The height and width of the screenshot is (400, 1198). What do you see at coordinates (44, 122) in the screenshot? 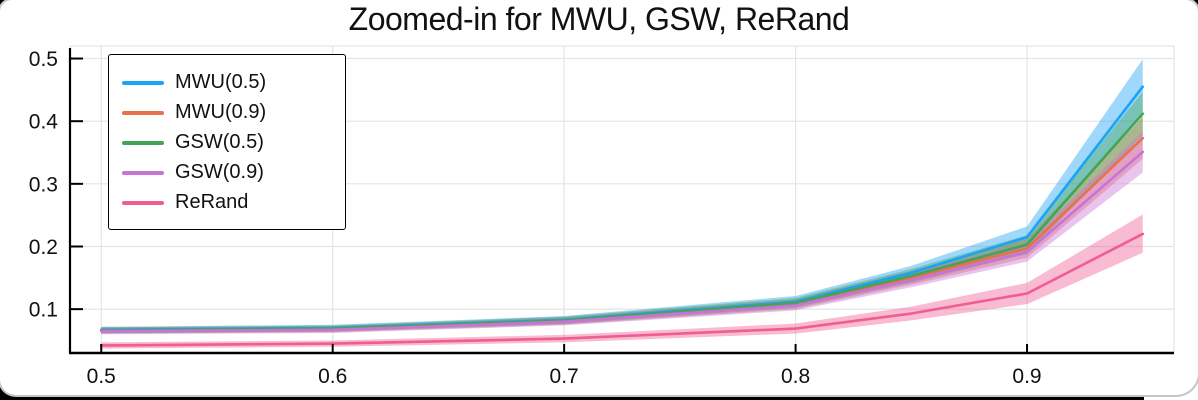
I see `y-tick-label: 0.4` at bounding box center [44, 122].